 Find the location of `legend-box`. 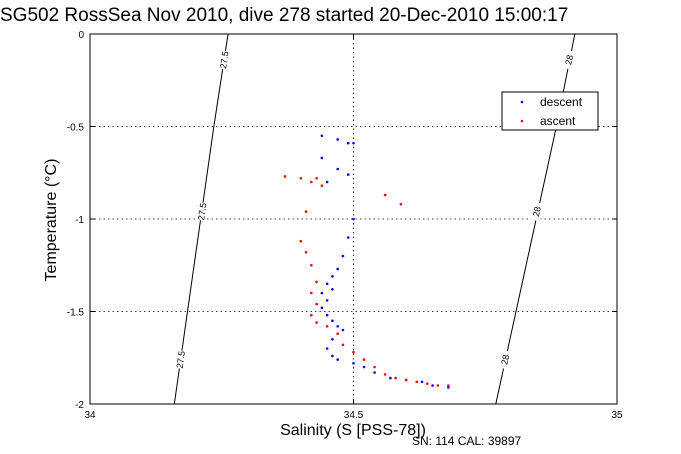

legend-box is located at coordinates (550, 111).